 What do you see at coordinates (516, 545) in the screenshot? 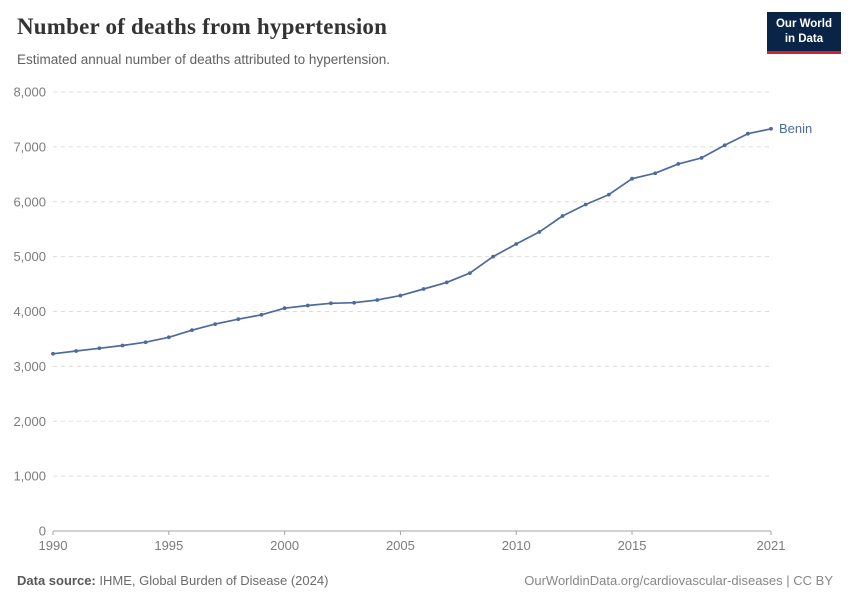
I see `x-axis-tick-label: 2010` at bounding box center [516, 545].